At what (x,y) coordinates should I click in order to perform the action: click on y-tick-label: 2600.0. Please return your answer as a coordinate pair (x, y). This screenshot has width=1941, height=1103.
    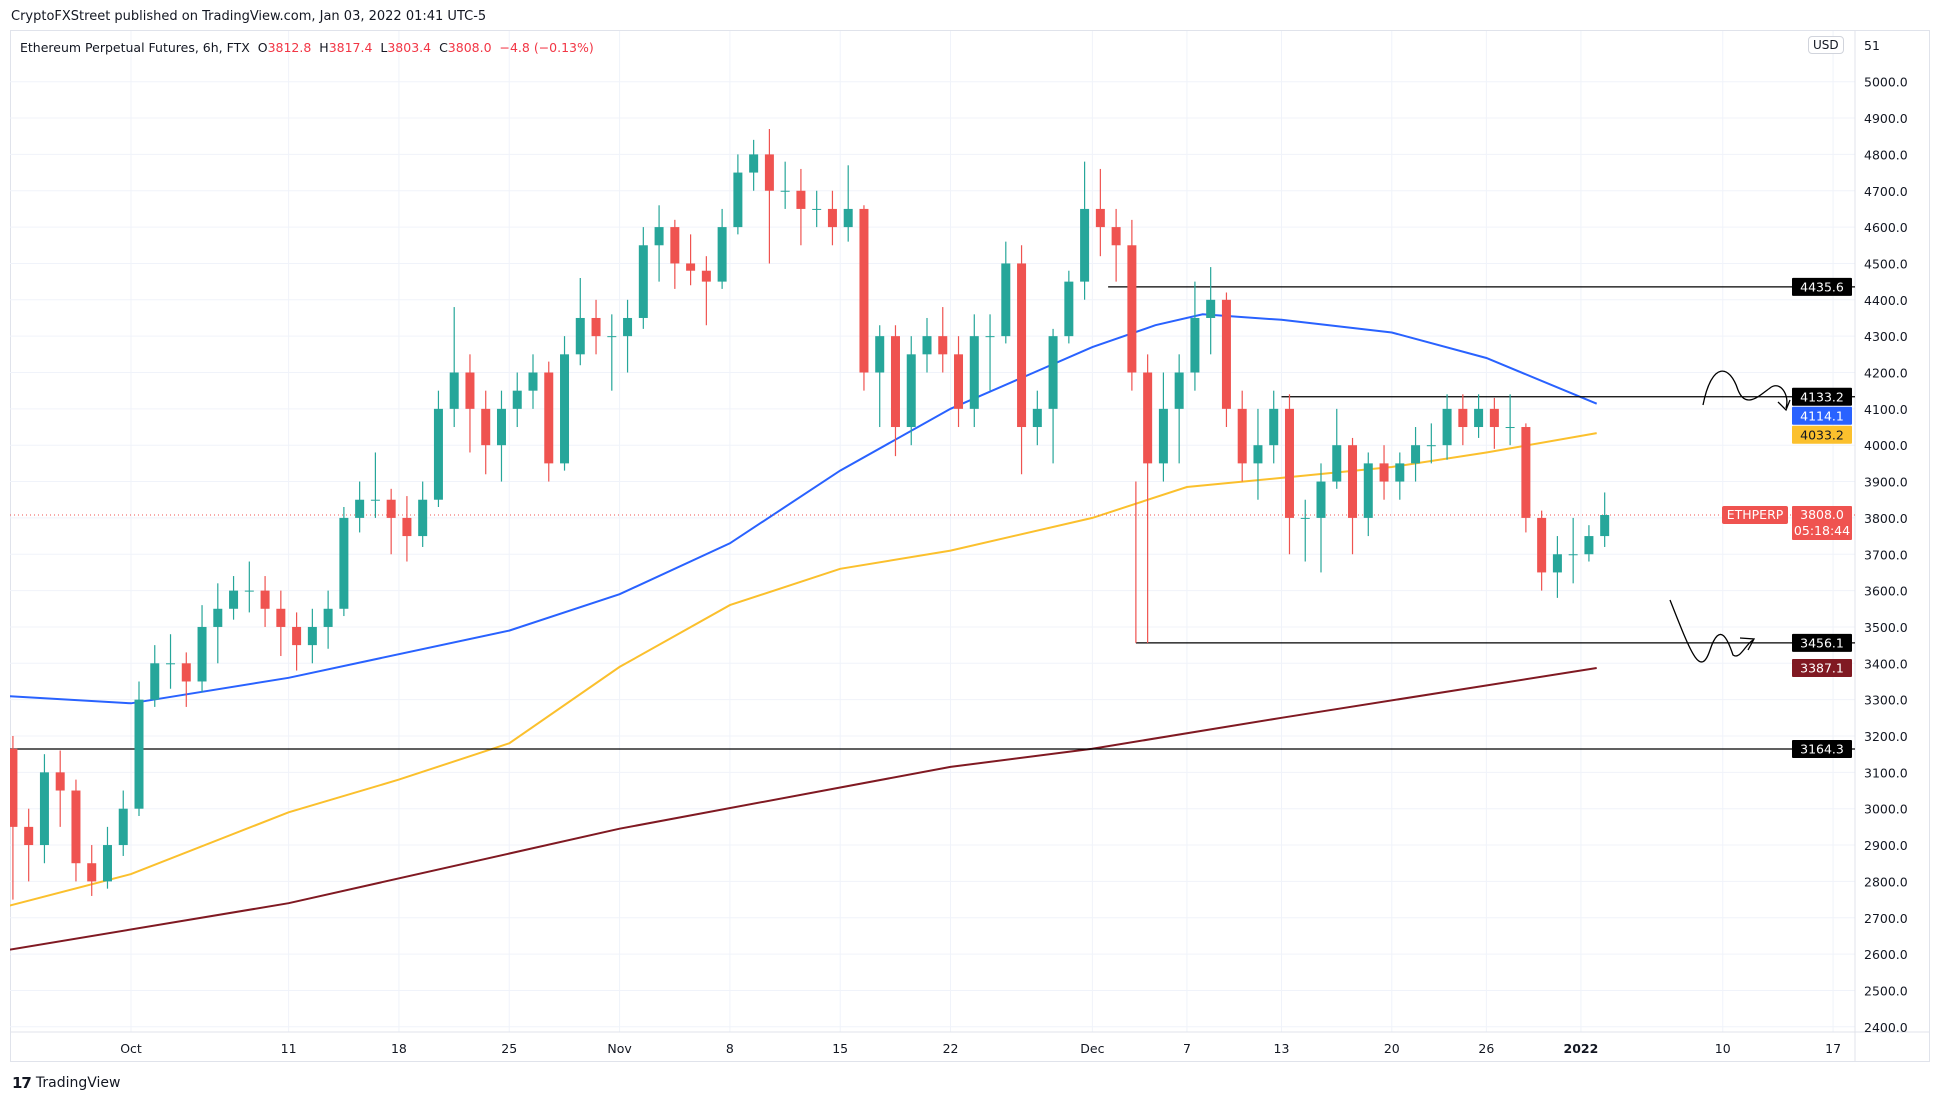
    Looking at the image, I should click on (1886, 954).